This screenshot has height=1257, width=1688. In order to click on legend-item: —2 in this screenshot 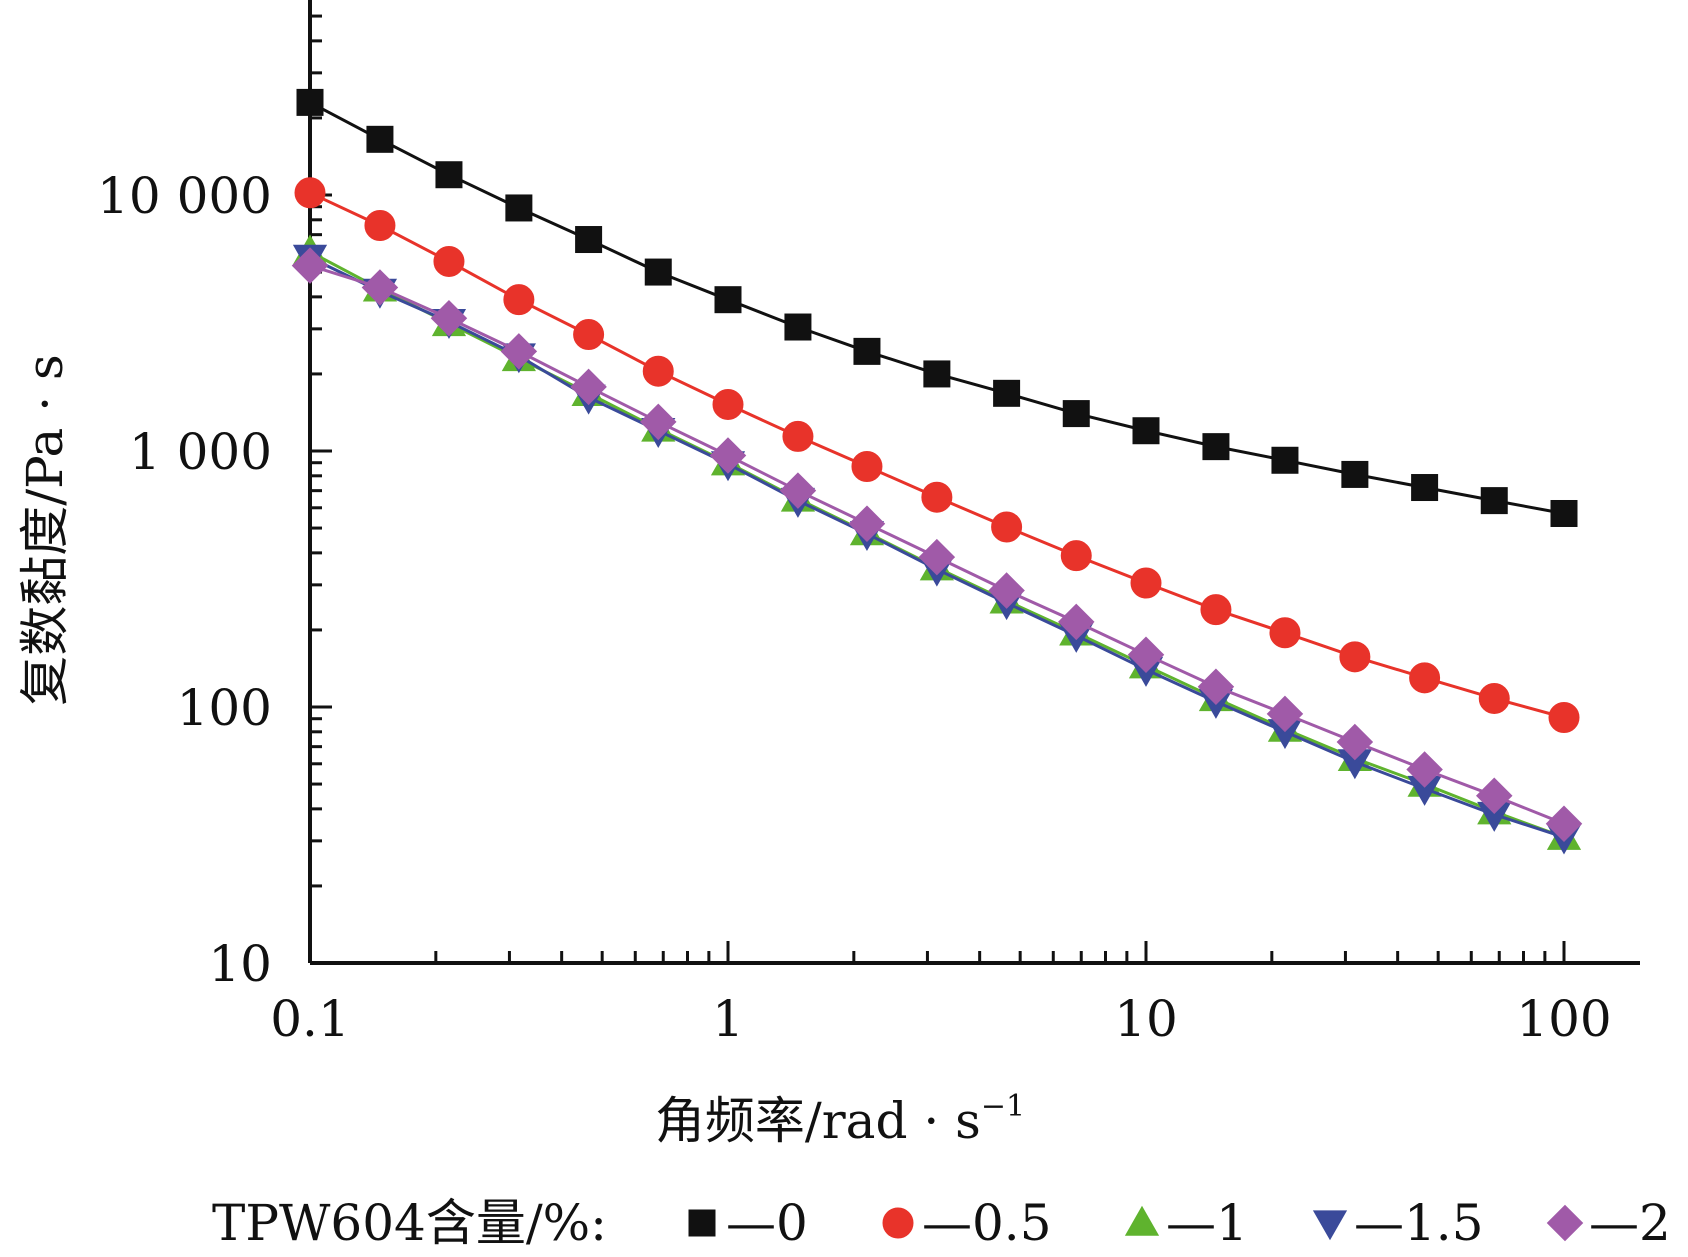, I will do `click(1608, 1223)`.